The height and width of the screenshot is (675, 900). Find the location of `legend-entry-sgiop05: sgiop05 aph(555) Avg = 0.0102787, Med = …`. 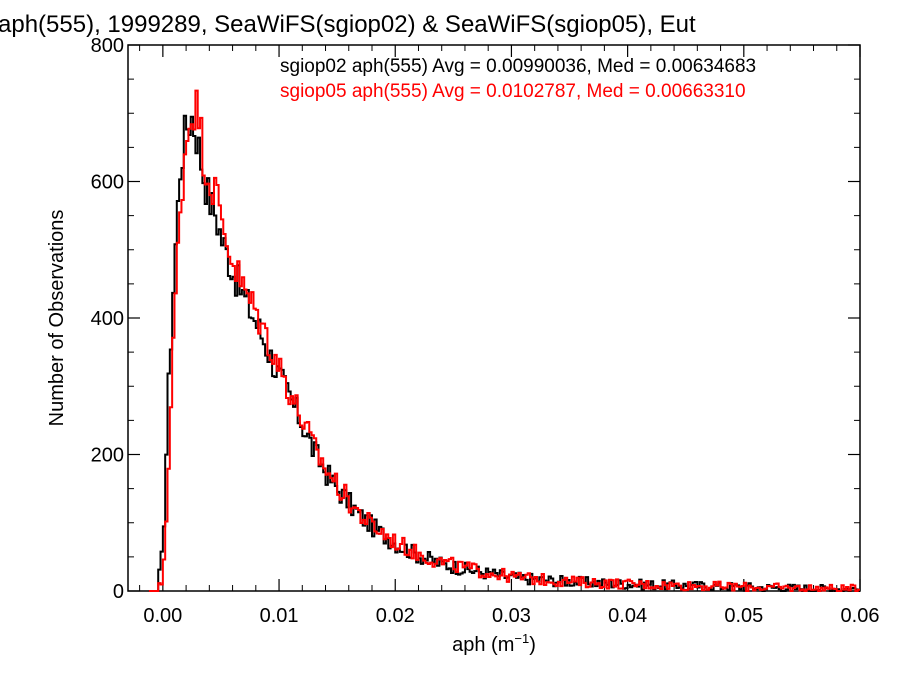

legend-entry-sgiop05: sgiop05 aph(555) Avg = 0.0102787, Med = … is located at coordinates (513, 91).